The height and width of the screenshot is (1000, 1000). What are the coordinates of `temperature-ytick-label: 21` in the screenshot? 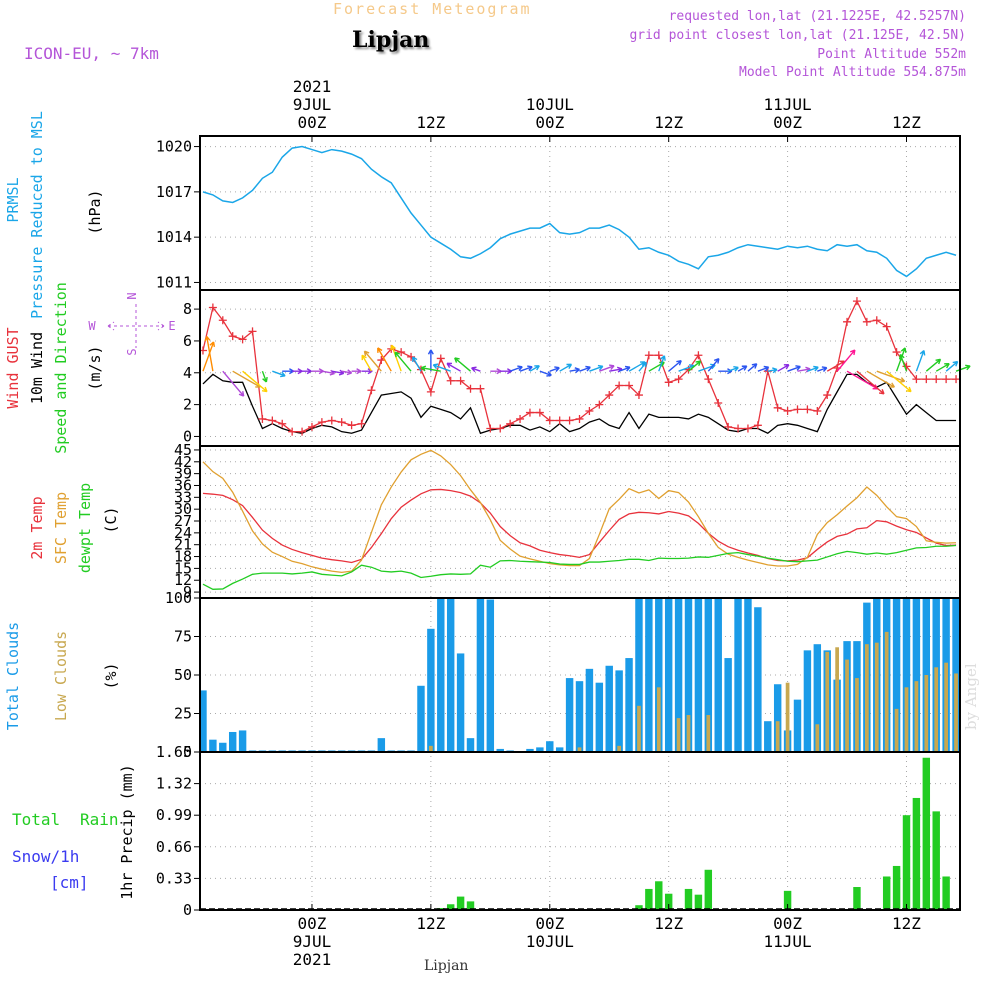 It's located at (183, 545).